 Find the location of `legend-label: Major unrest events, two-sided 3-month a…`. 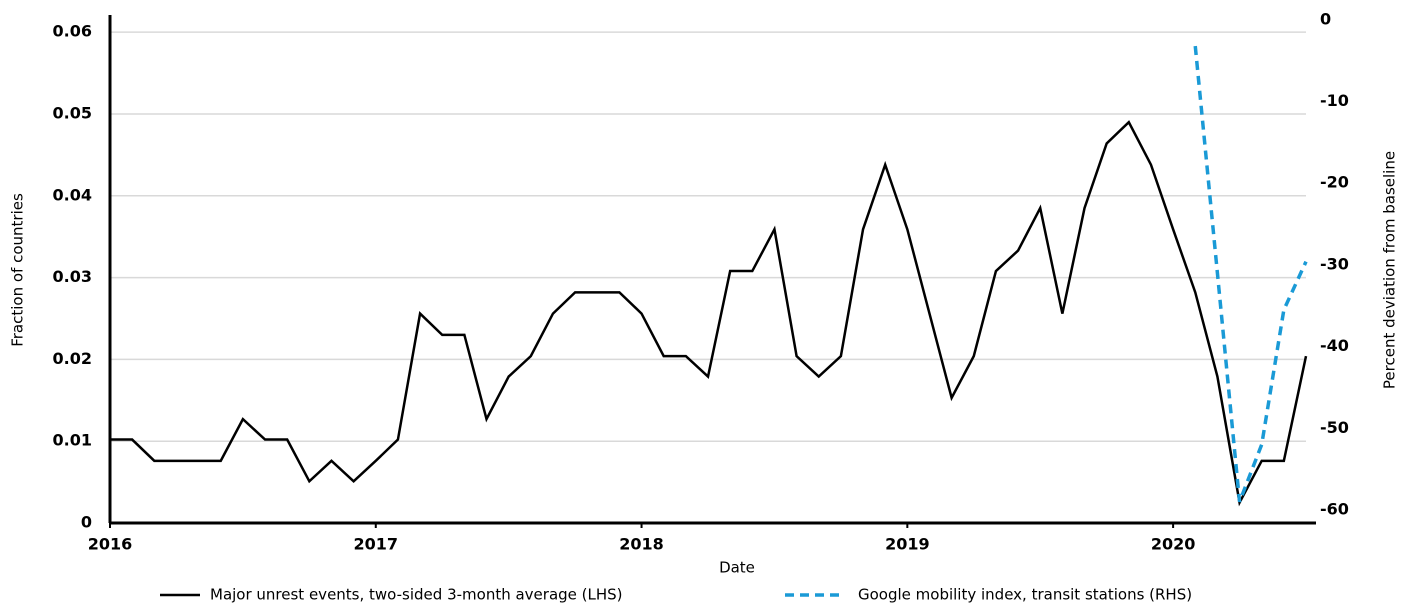

legend-label: Major unrest events, two-sided 3-month a… is located at coordinates (416, 595).